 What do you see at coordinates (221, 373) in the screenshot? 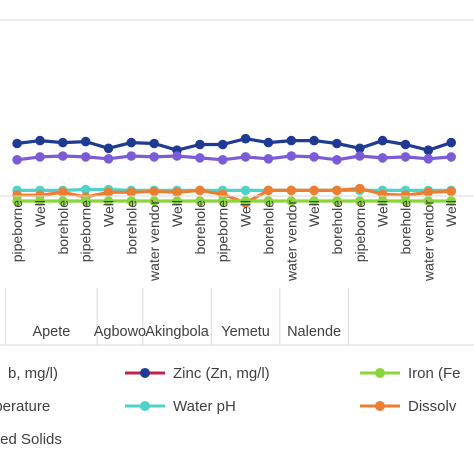
I see `legend-label: Zinc (Zn, mg/l)` at bounding box center [221, 373].